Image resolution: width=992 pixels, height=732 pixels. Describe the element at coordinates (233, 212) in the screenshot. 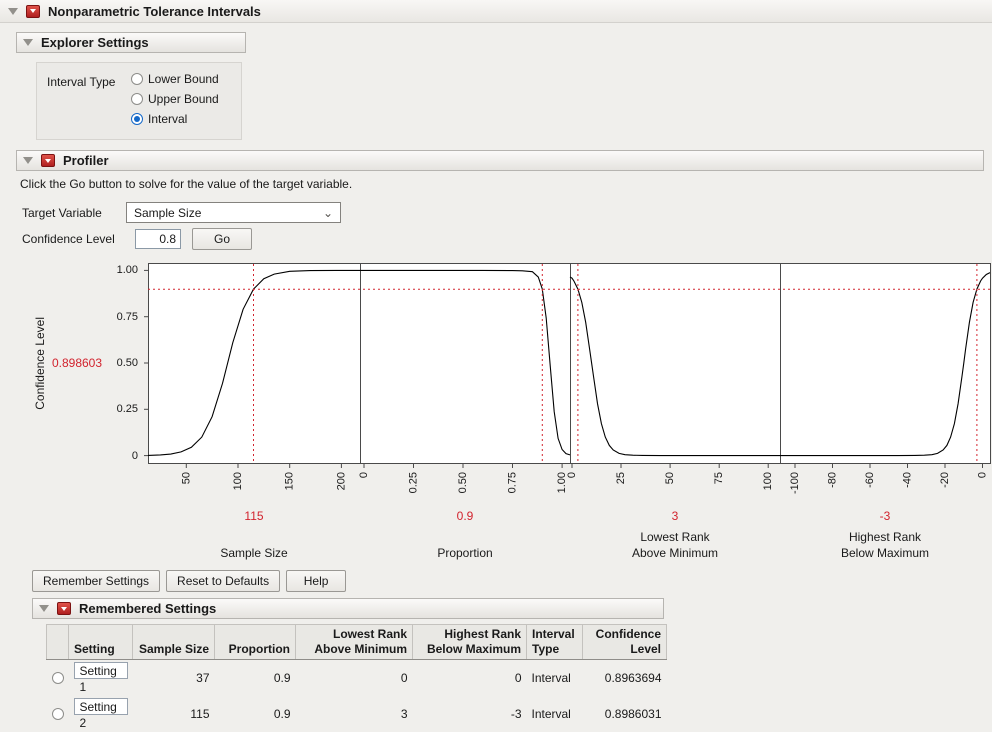

I see `target-variable-select: Sample Size ⌄` at that location.